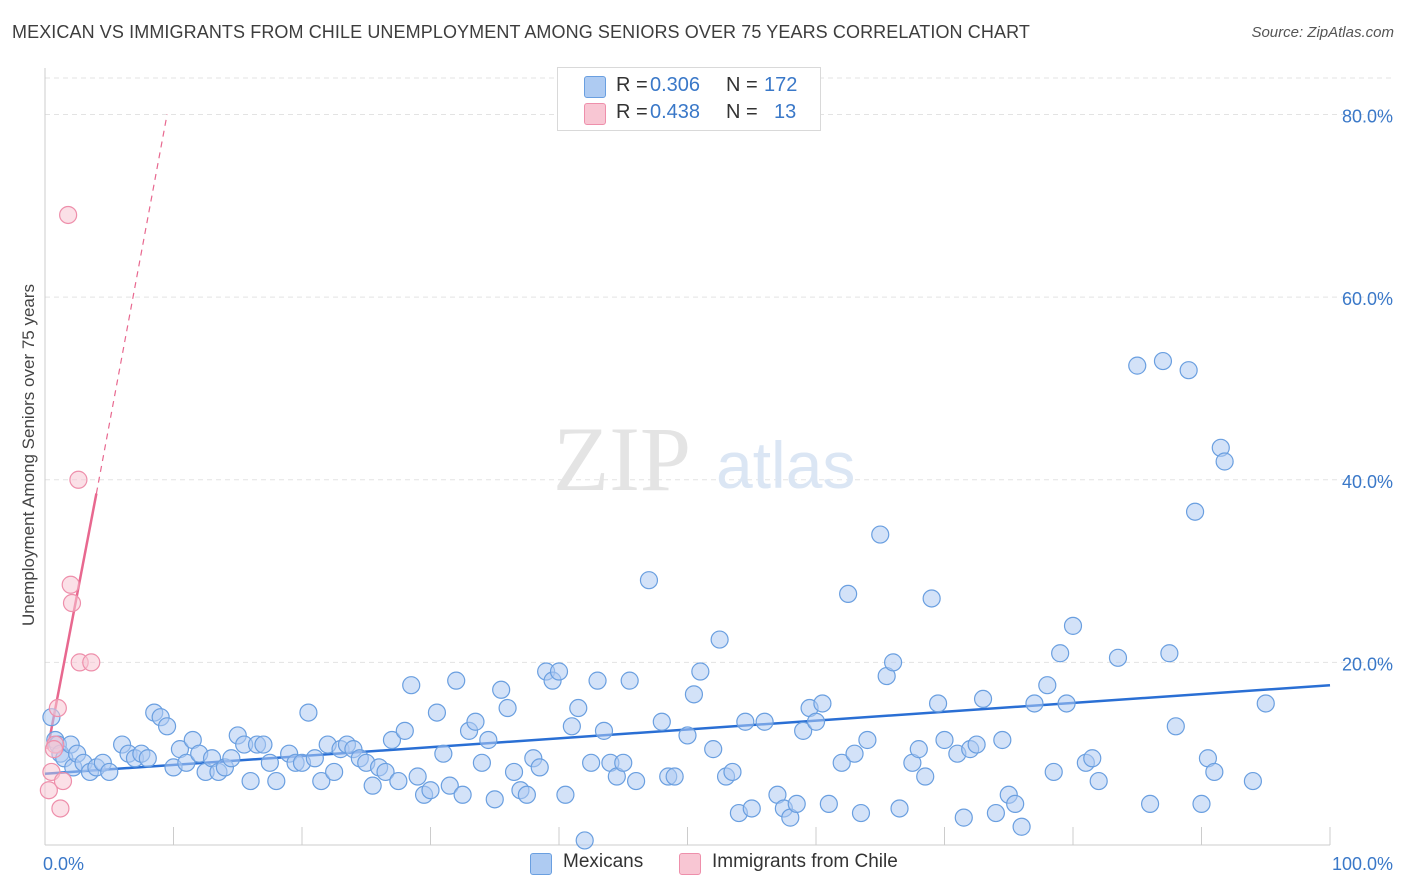  Describe the element at coordinates (1367, 664) in the screenshot. I see `y-tick-label: 20.0%` at that location.